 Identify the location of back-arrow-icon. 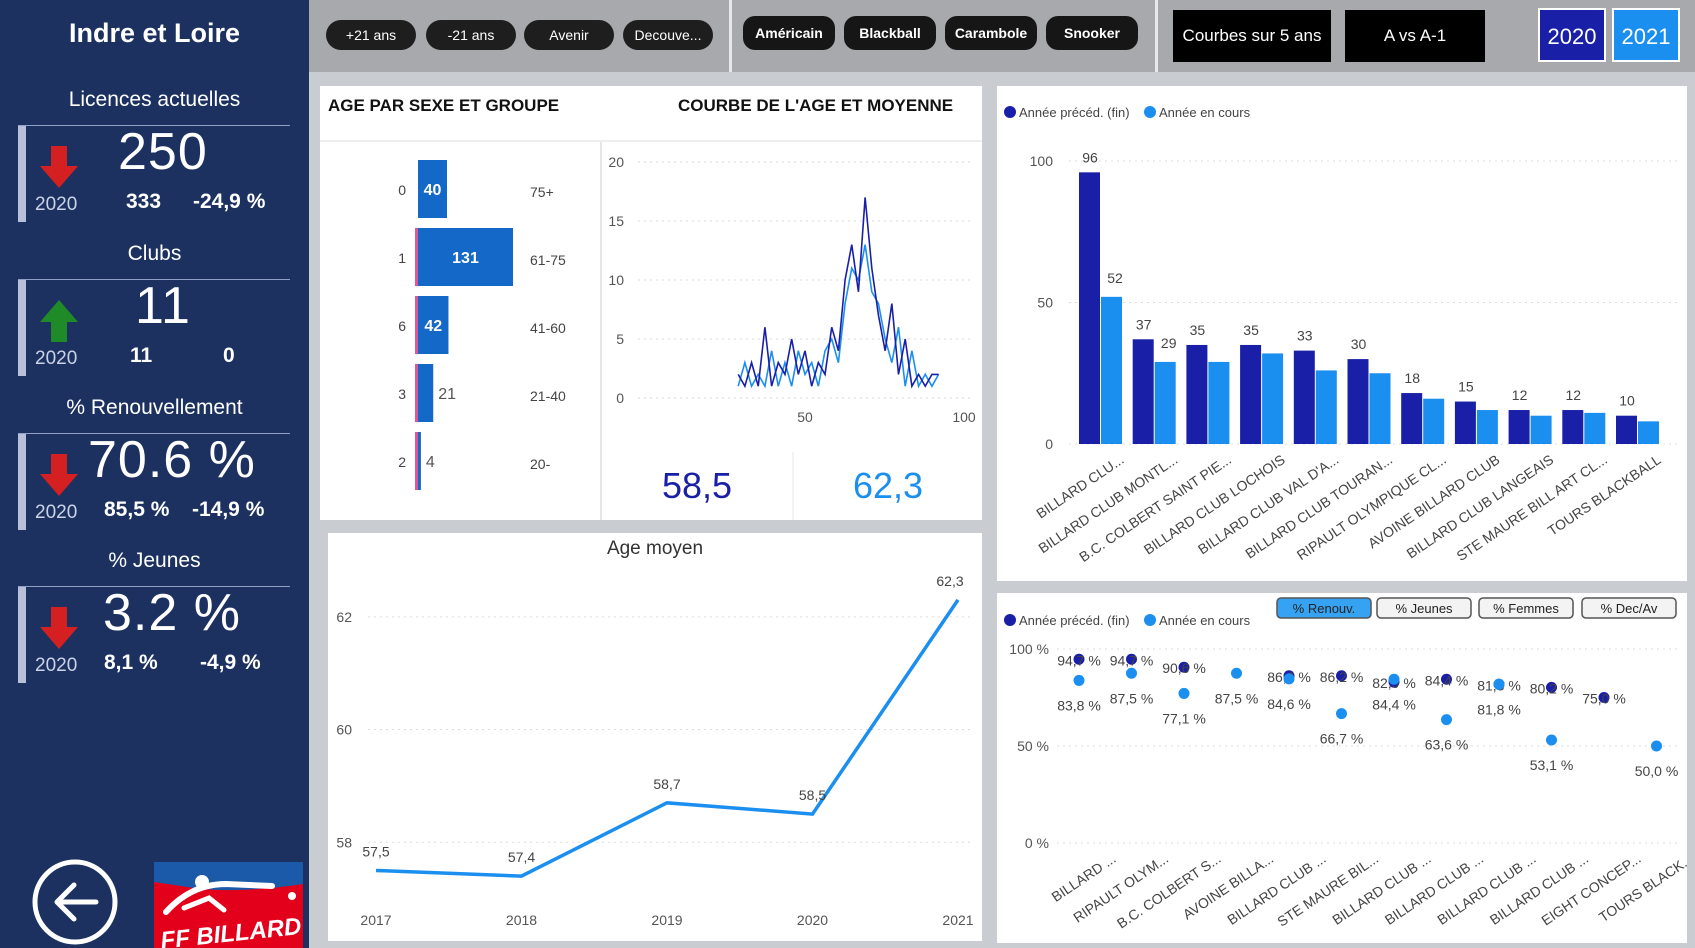
(75, 902).